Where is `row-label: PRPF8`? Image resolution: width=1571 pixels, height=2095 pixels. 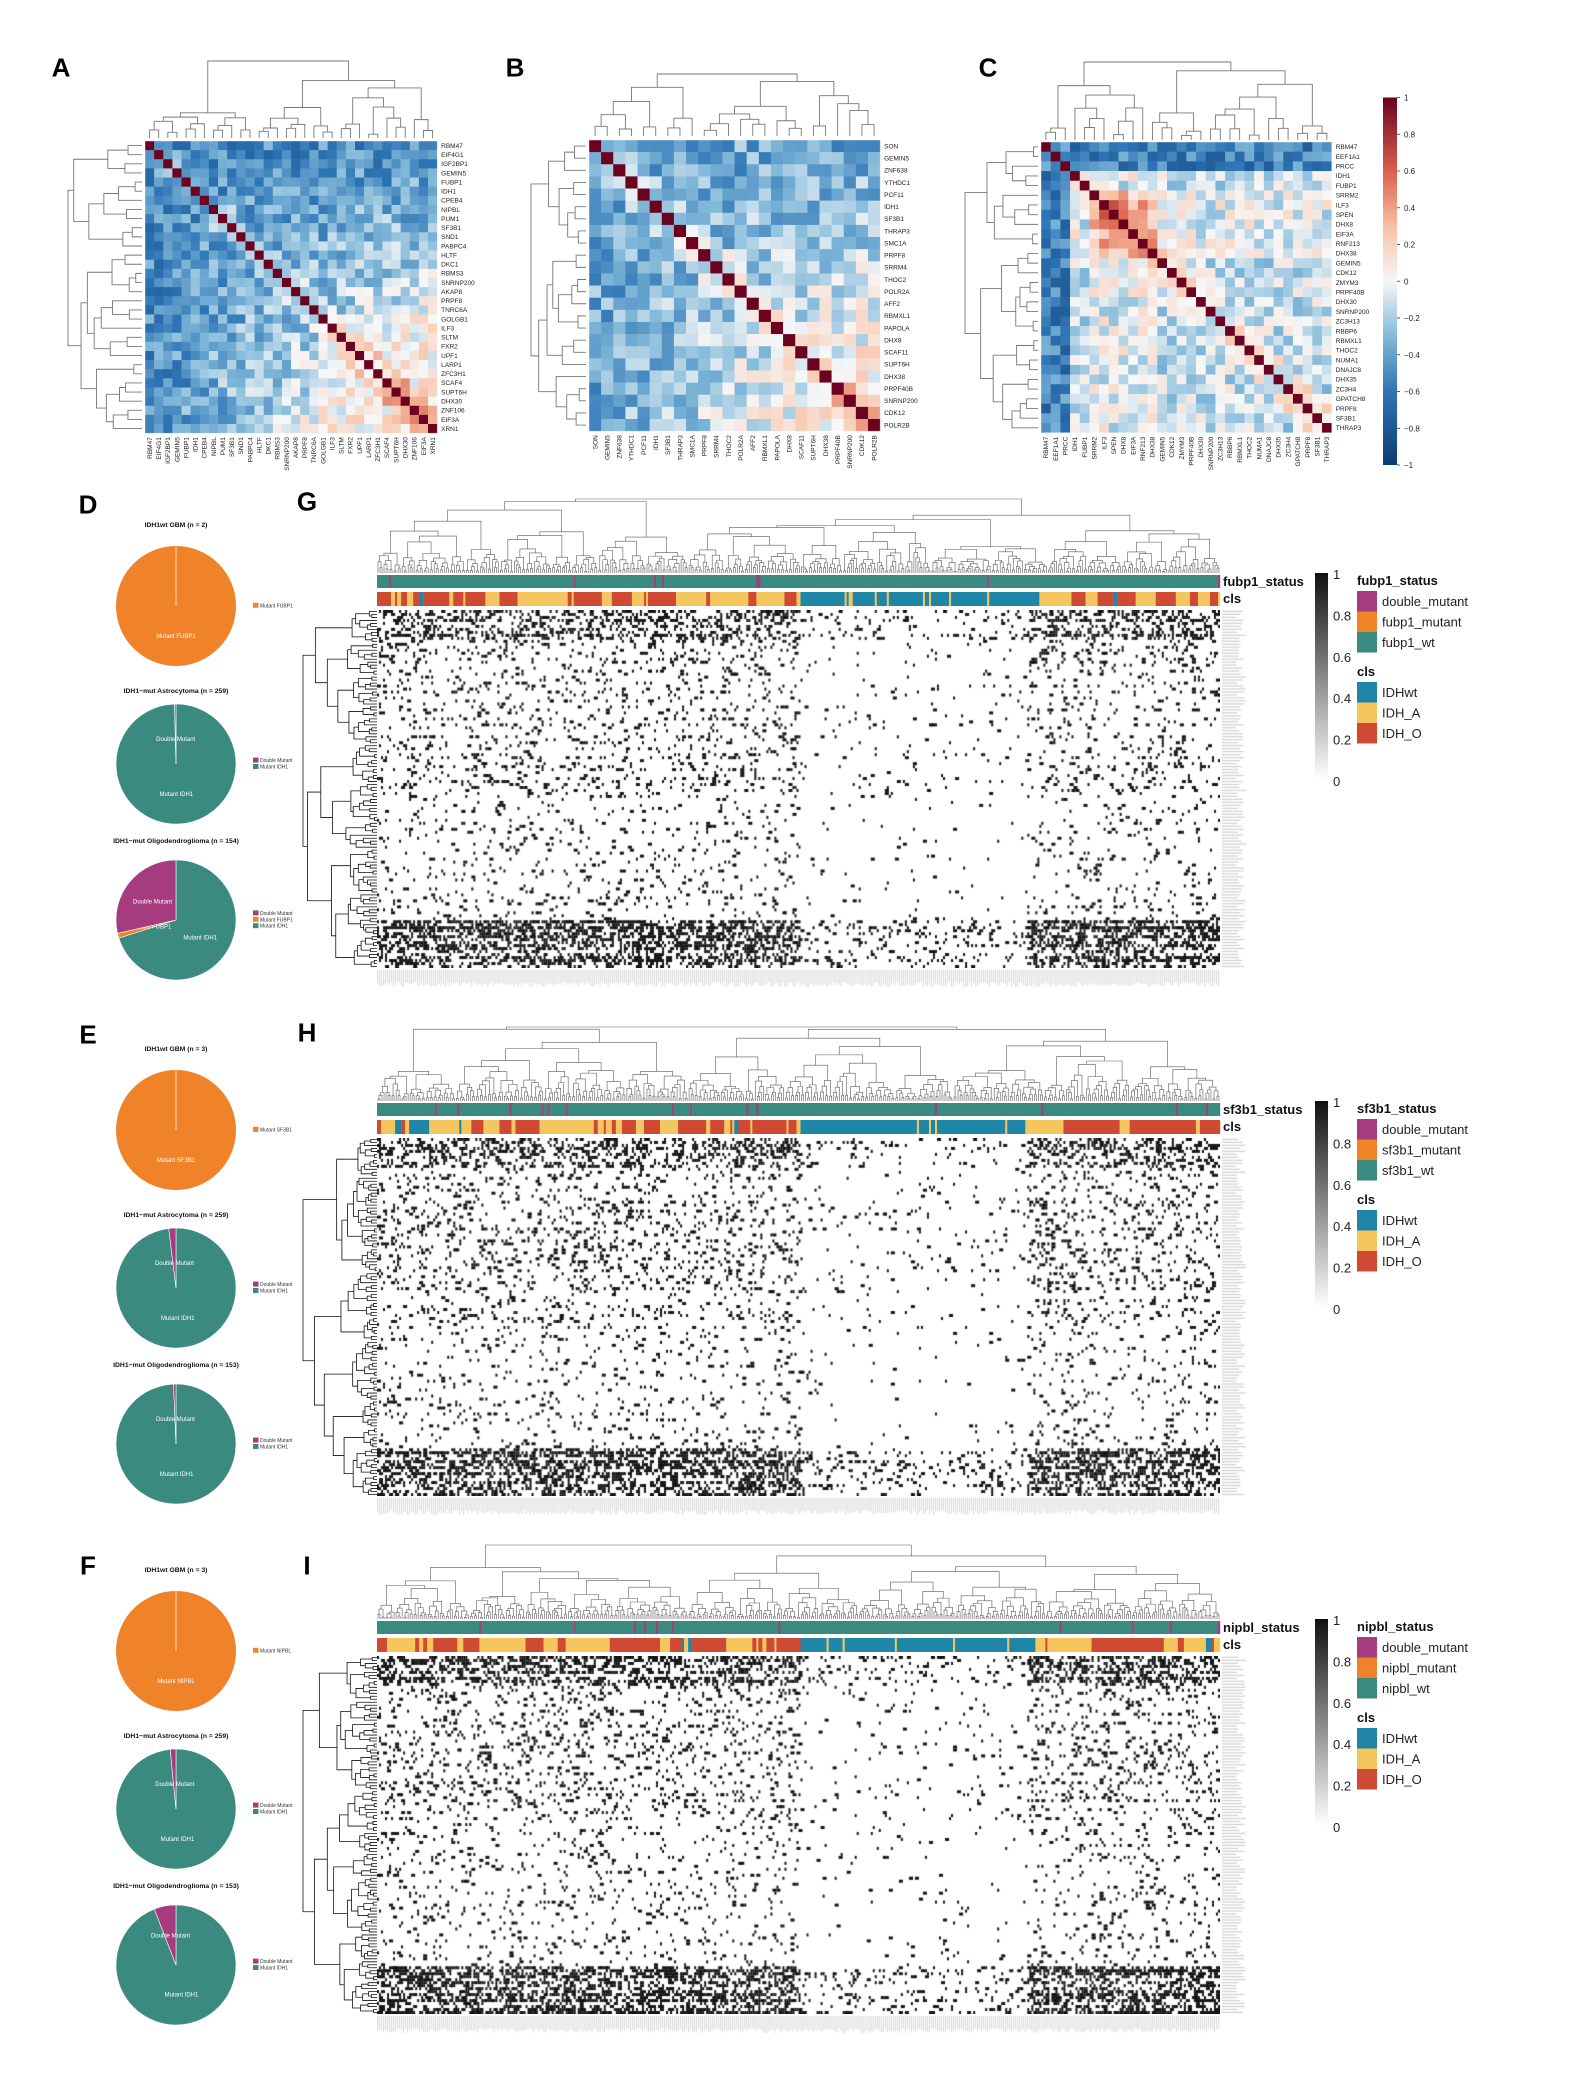
row-label: PRPF8 is located at coordinates (894, 256).